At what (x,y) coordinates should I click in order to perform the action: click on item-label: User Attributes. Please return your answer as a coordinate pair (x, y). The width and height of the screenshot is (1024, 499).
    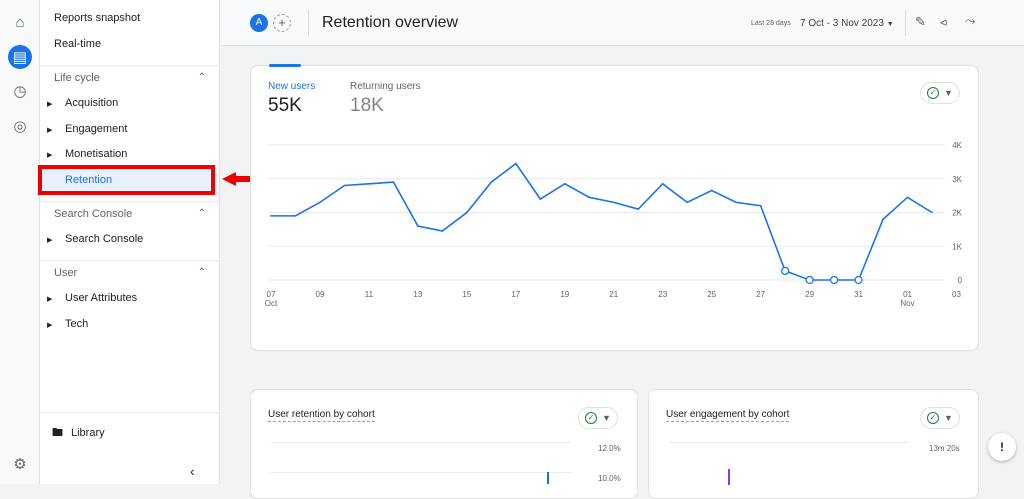
    Looking at the image, I should click on (101, 298).